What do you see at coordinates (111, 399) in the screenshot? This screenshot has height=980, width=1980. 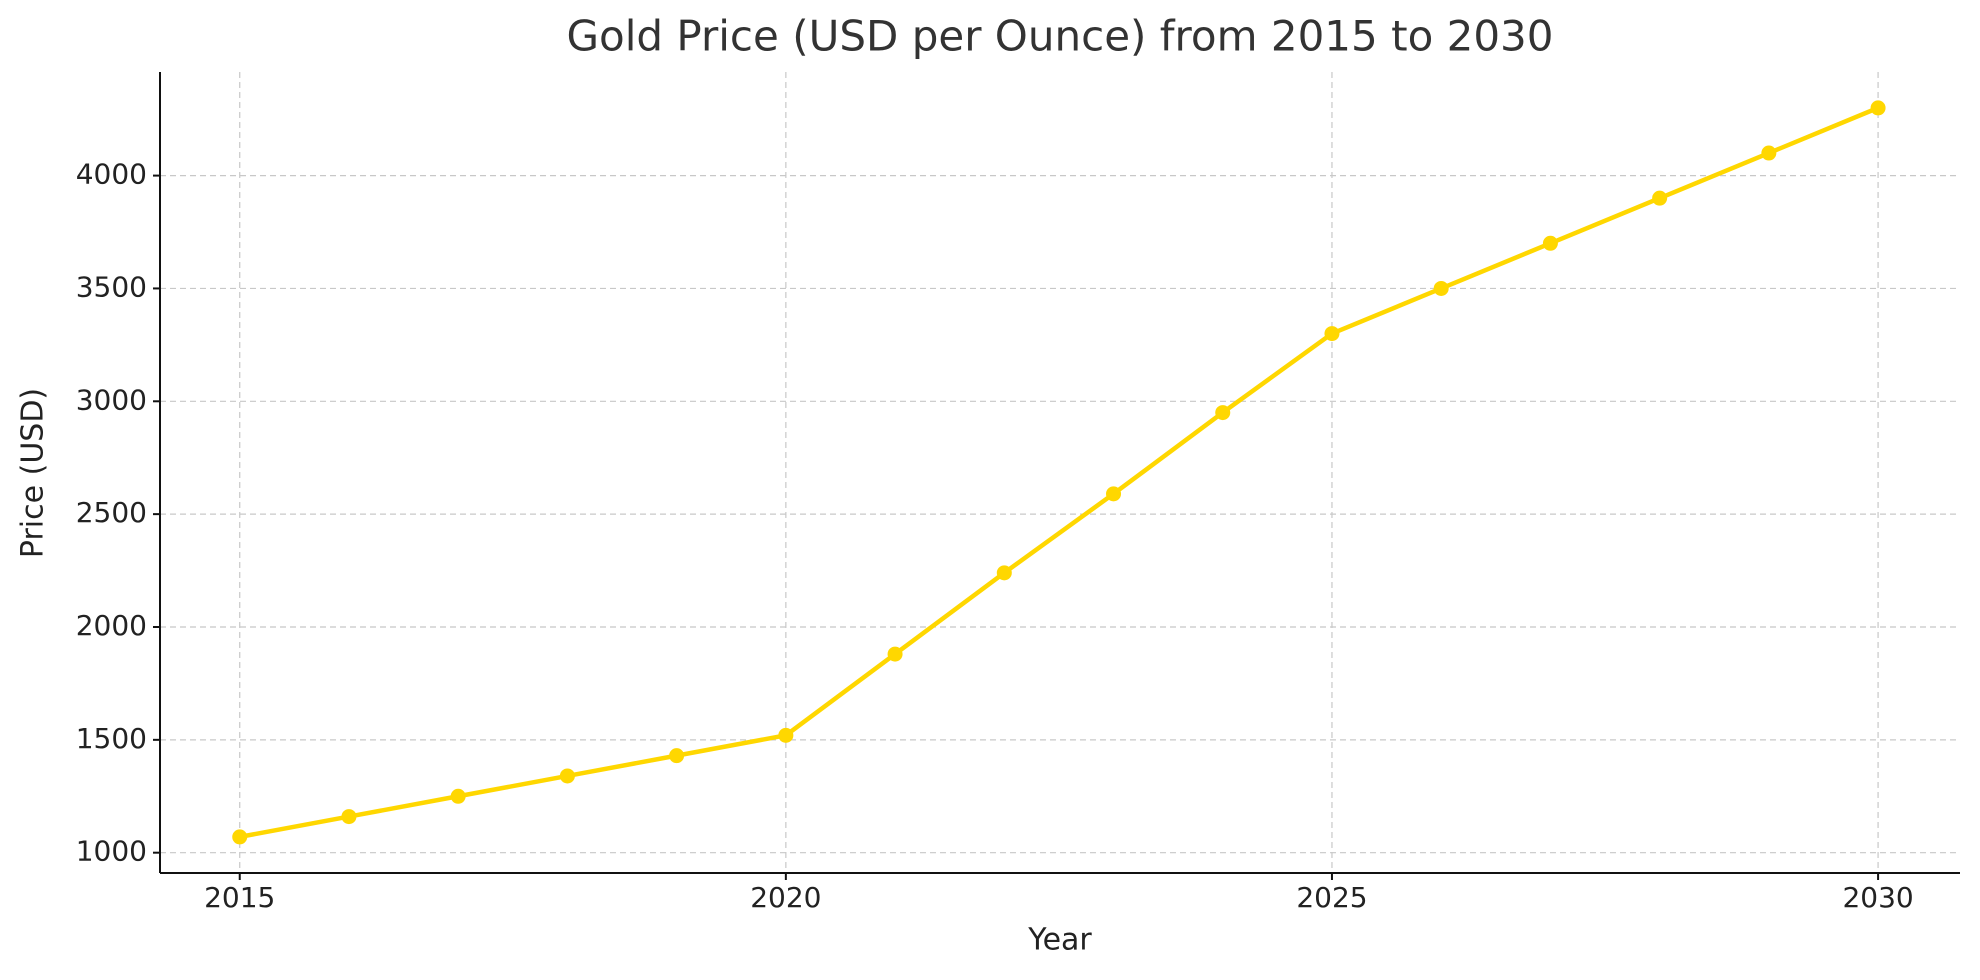 I see `y-tick-label: 3000` at bounding box center [111, 399].